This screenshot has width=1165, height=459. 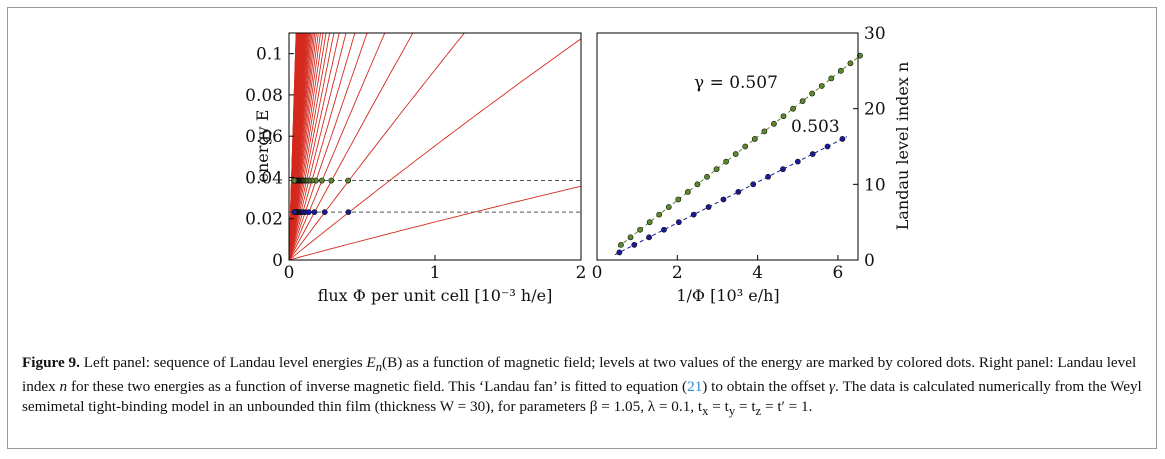 I want to click on caption-en-sub: n, so click(x=379, y=367).